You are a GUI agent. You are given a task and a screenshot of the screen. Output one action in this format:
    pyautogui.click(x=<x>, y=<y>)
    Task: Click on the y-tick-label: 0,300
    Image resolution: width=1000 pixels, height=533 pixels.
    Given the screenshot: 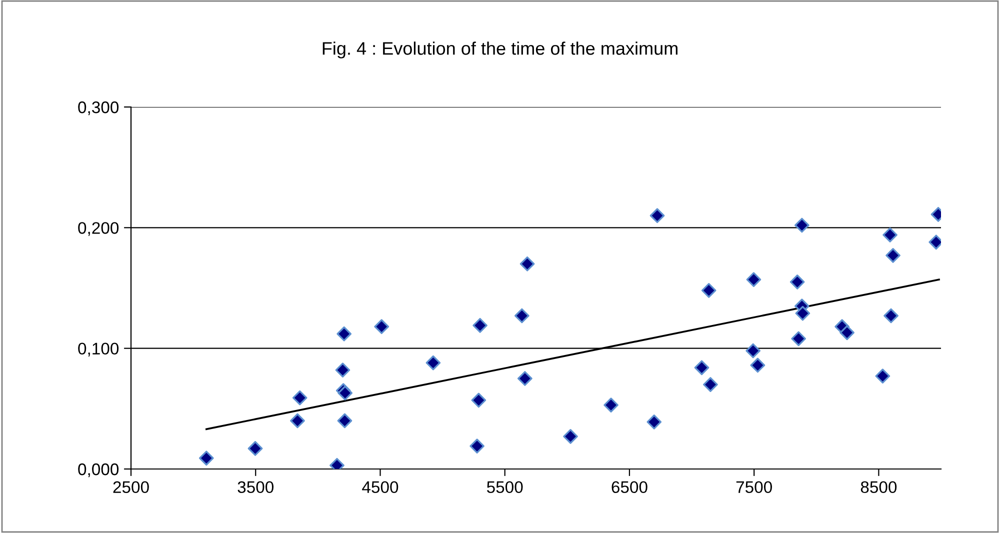 What is the action you would take?
    pyautogui.click(x=98, y=108)
    